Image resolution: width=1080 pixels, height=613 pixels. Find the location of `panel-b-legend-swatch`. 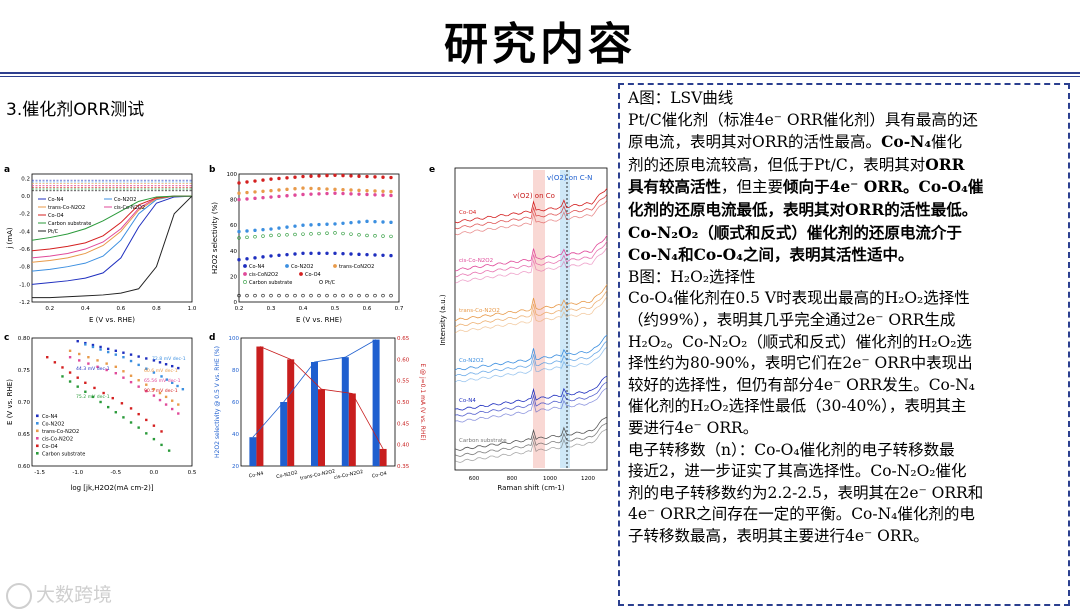

panel-b-legend-swatch is located at coordinates (287, 266).